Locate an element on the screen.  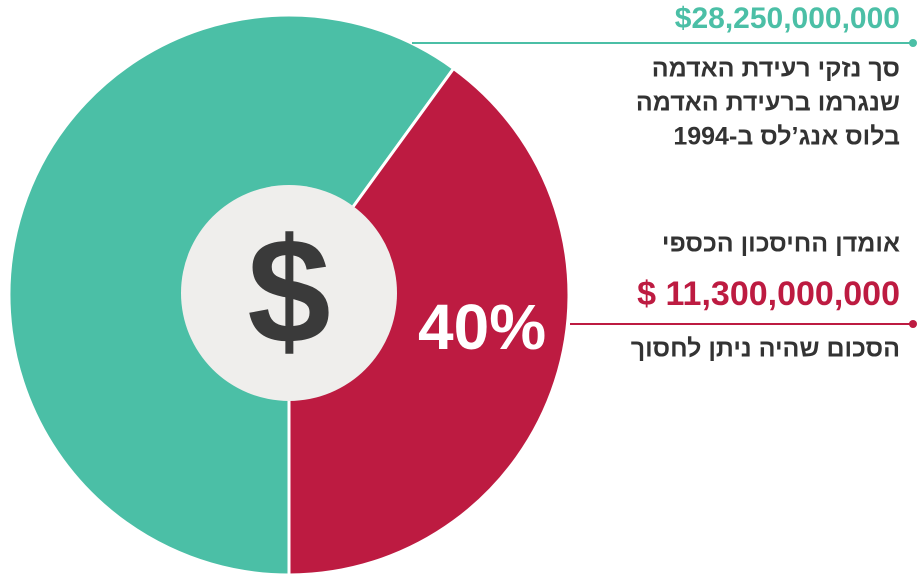
annotation-text: הסכום שהיה ניתן לחסוך is located at coordinates (765, 349).